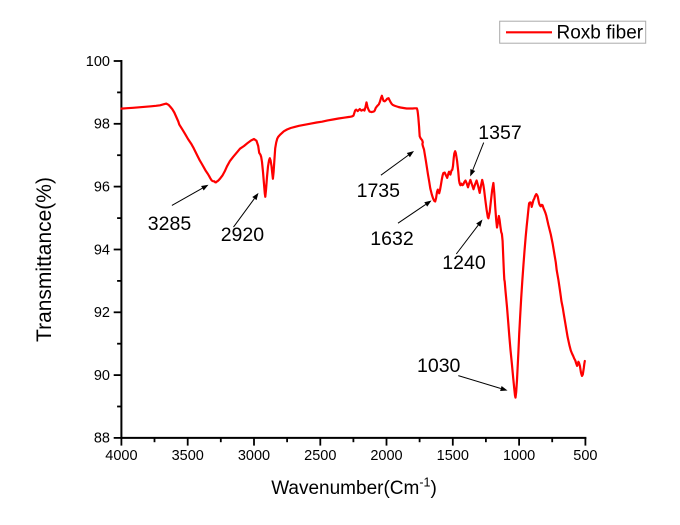 The width and height of the screenshot is (680, 525). What do you see at coordinates (121, 456) in the screenshot?
I see `svg-text: 4000` at bounding box center [121, 456].